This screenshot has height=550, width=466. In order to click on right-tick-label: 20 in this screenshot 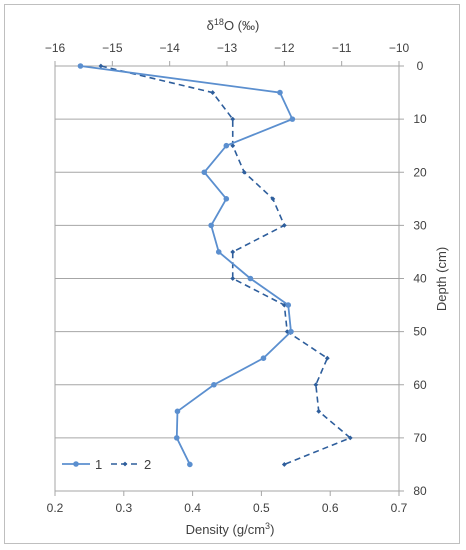, I will do `click(420, 172)`.